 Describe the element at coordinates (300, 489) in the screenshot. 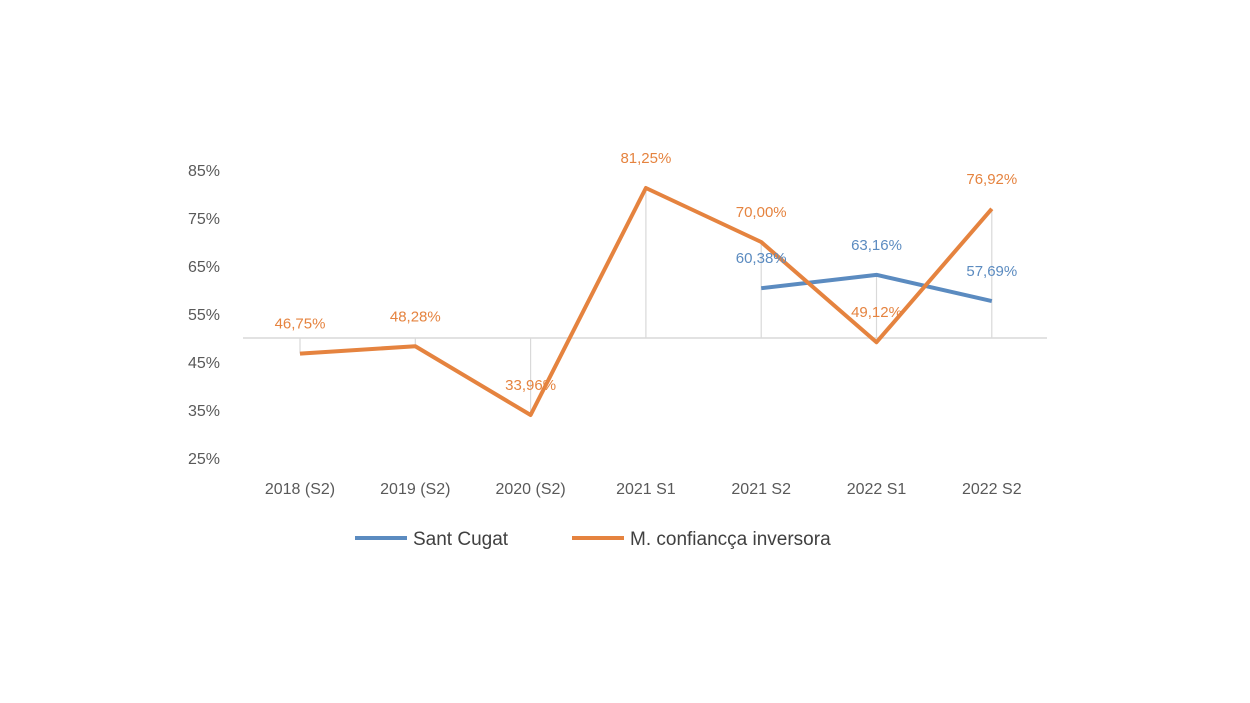

I see `x-tick-label: 2018 (S2)` at that location.